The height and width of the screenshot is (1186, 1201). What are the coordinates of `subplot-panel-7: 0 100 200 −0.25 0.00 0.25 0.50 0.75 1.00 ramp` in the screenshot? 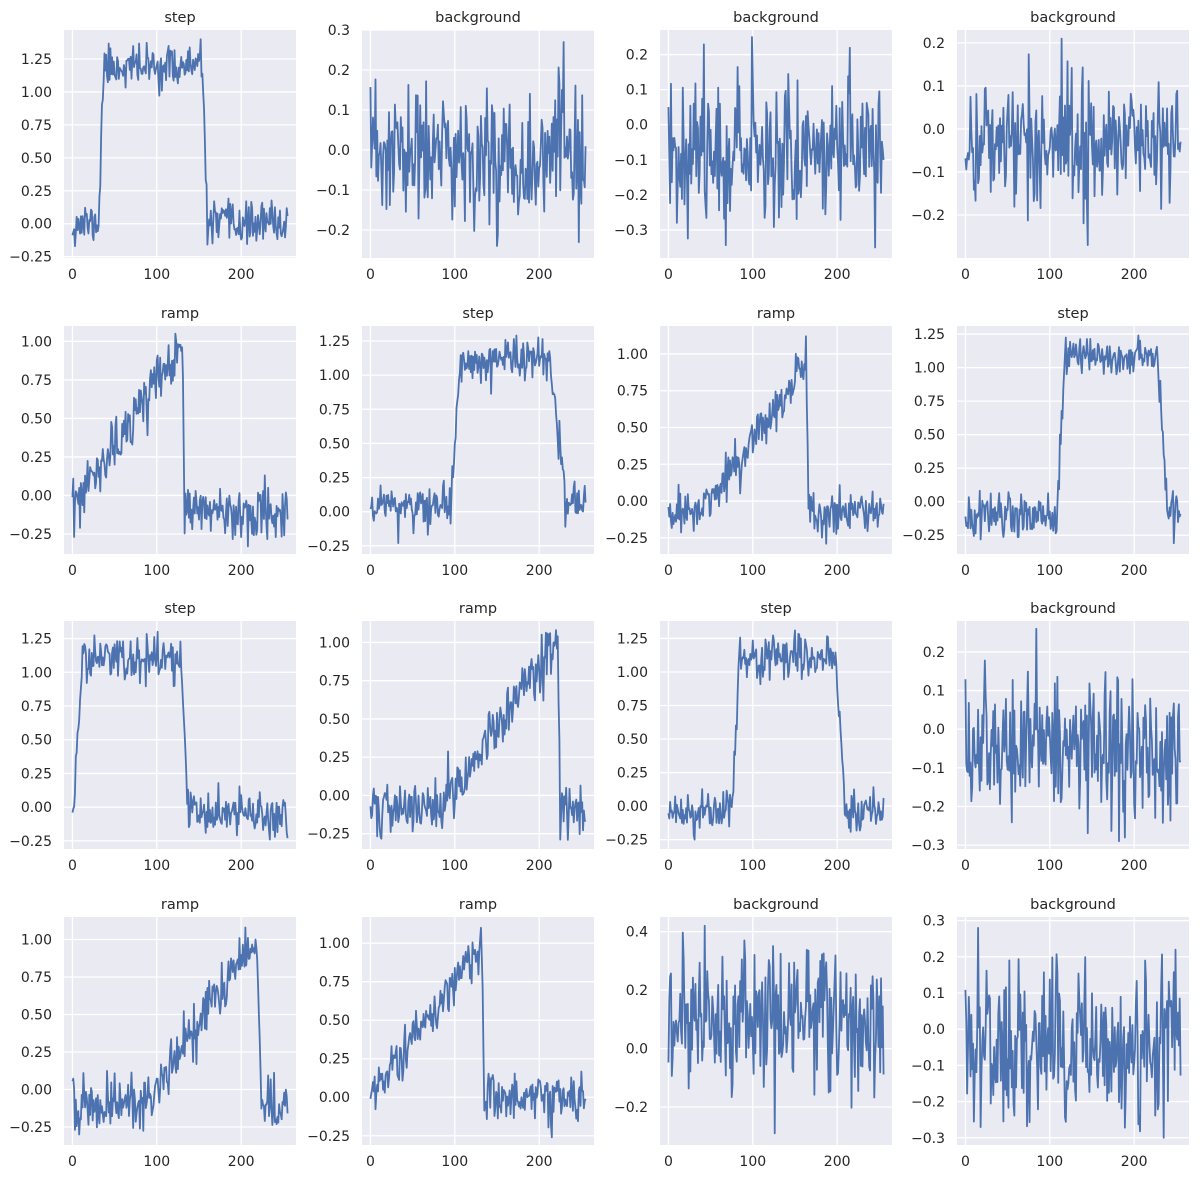 It's located at (748, 445).